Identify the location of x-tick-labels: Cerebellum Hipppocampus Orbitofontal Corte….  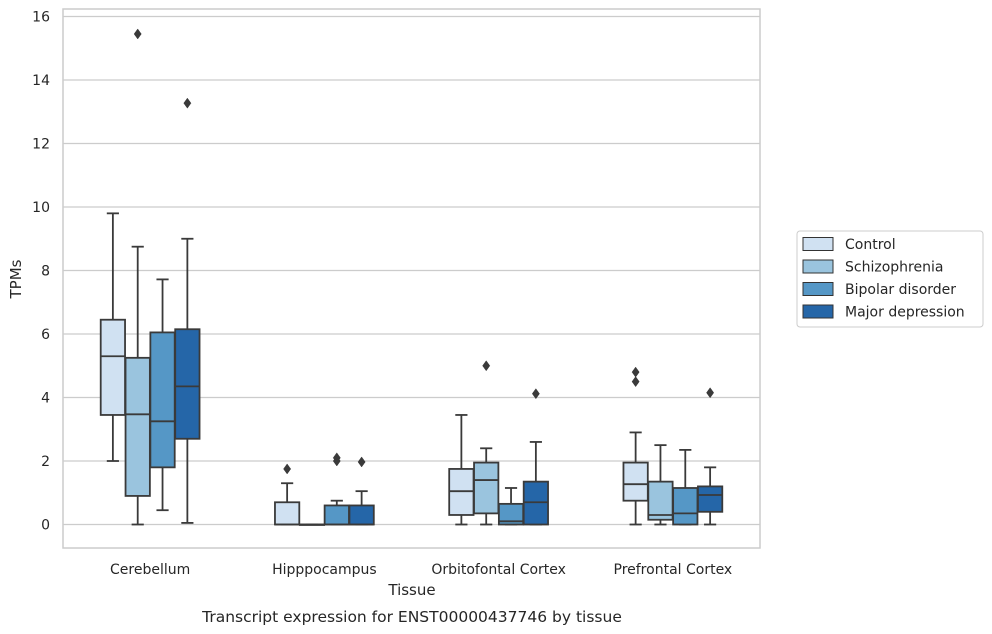
(421, 570).